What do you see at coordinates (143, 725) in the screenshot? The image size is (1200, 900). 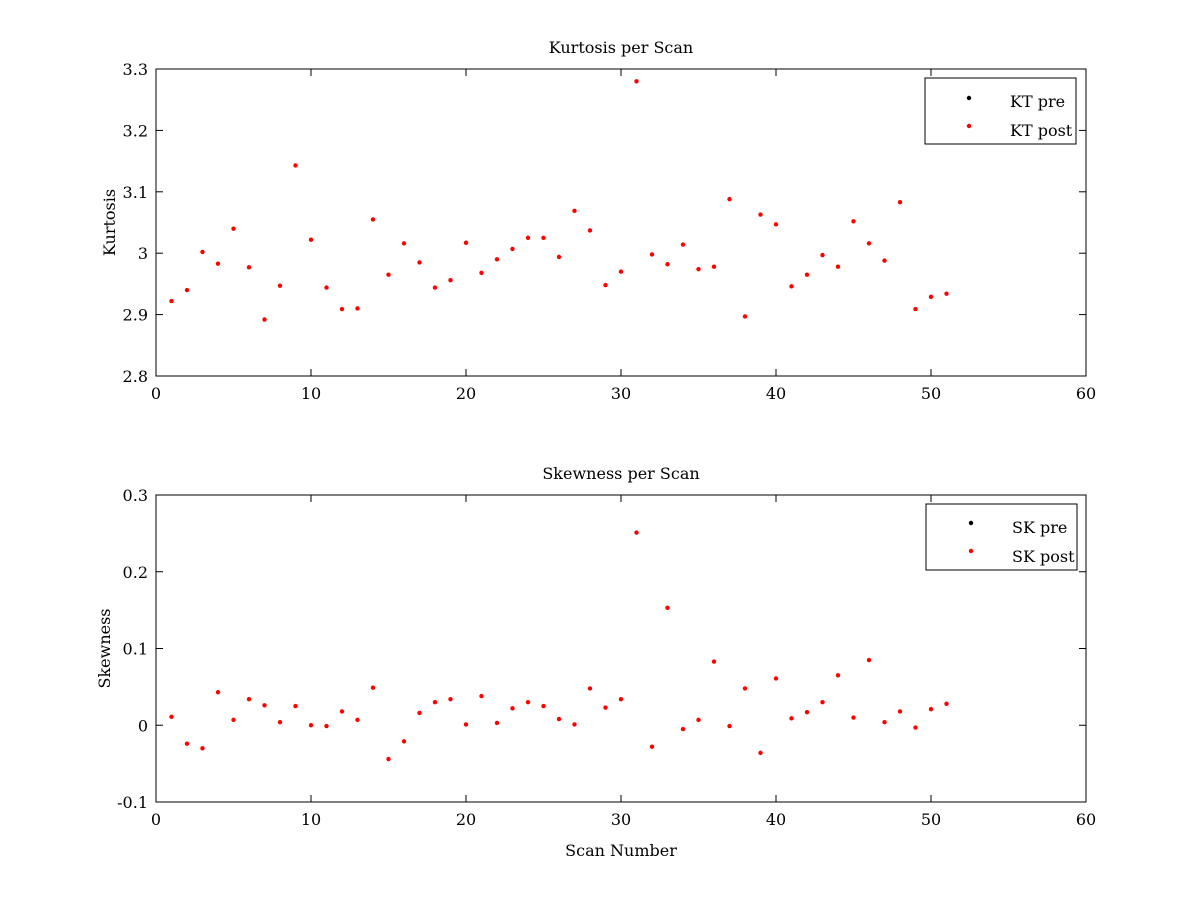 I see `skewness-ytick-label: 0` at bounding box center [143, 725].